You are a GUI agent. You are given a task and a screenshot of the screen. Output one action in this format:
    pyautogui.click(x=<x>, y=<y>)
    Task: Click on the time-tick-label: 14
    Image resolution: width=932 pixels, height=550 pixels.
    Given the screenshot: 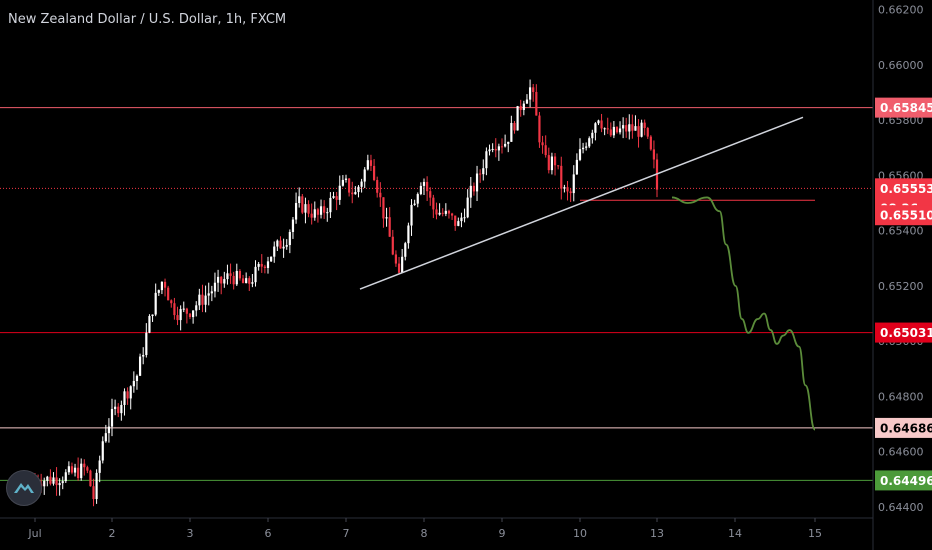 What is the action you would take?
    pyautogui.click(x=735, y=533)
    